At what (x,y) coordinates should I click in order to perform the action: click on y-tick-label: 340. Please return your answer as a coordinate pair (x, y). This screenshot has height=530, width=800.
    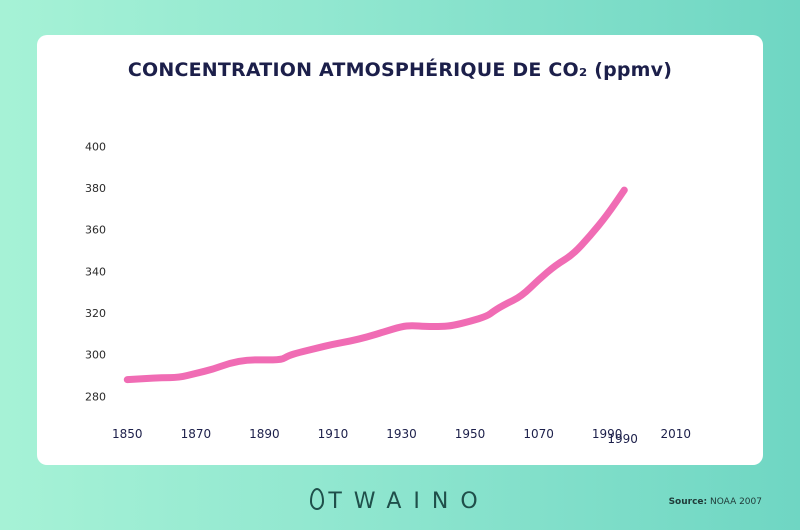
    Looking at the image, I should click on (95, 271).